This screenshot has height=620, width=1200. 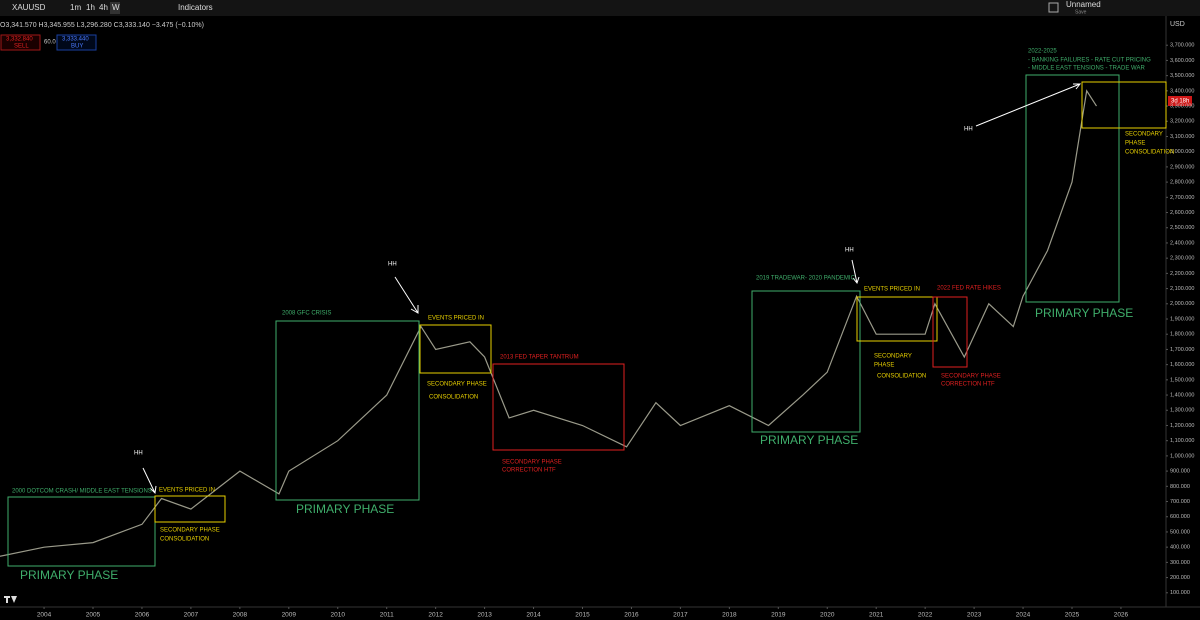 What do you see at coordinates (1182, 426) in the screenshot?
I see `y-tick-label: 1,200.000` at bounding box center [1182, 426].